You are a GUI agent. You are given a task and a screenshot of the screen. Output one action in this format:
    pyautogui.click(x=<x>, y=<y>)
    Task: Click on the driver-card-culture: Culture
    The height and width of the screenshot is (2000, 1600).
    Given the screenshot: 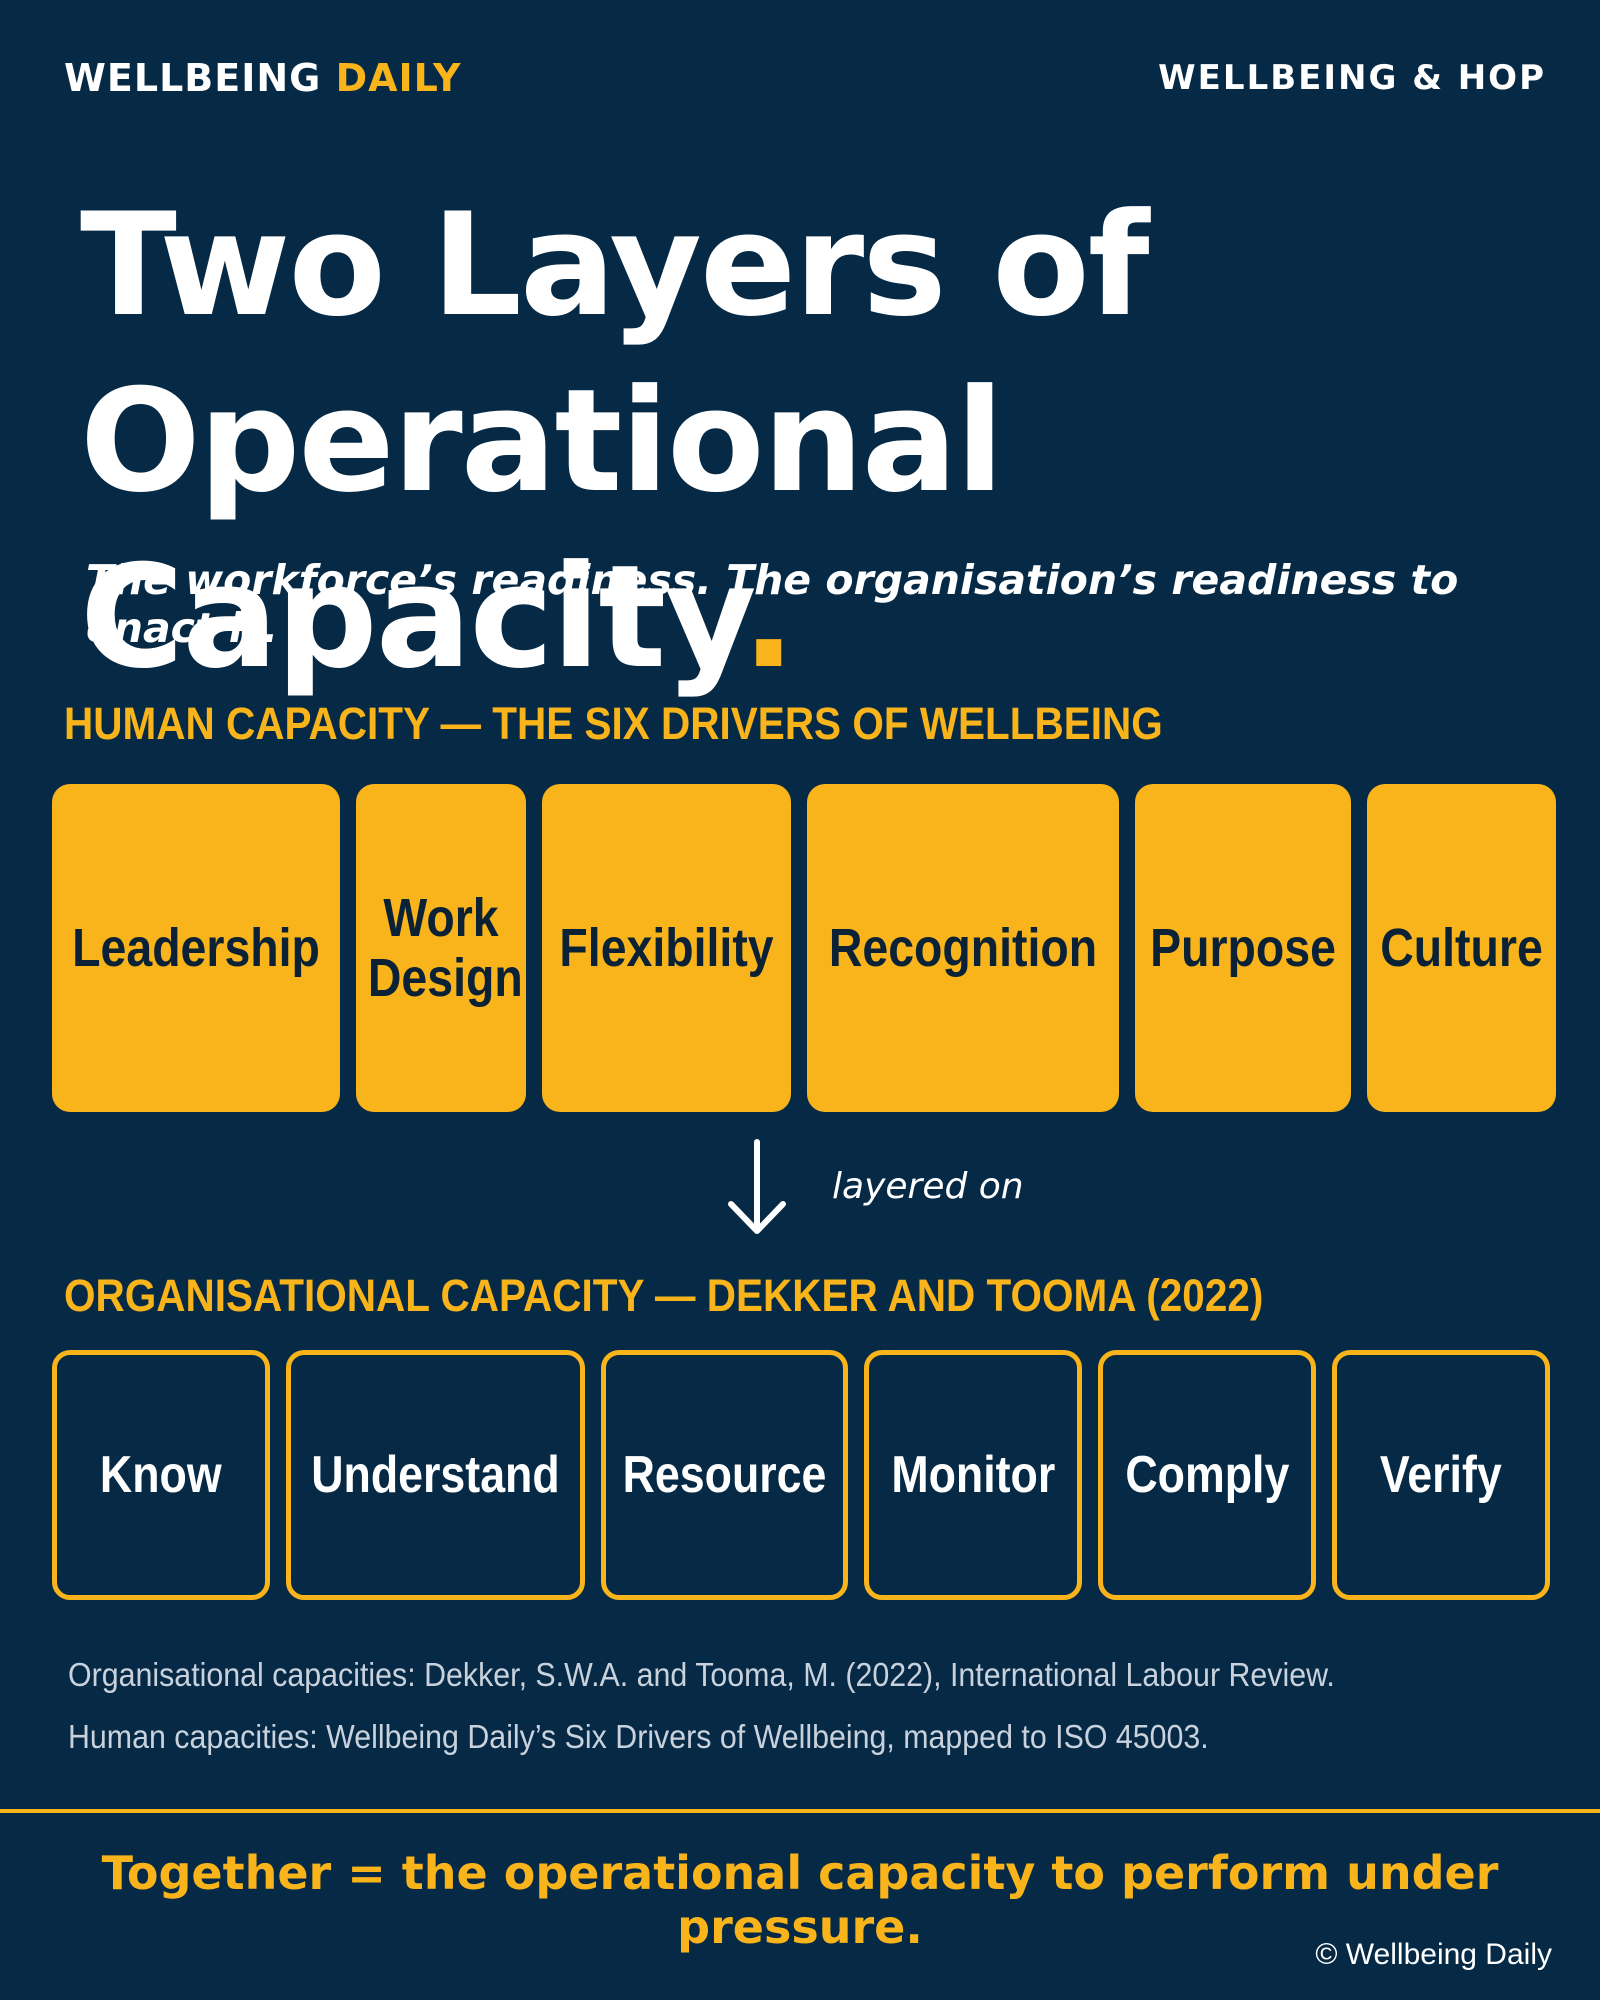 What is the action you would take?
    pyautogui.click(x=1462, y=948)
    